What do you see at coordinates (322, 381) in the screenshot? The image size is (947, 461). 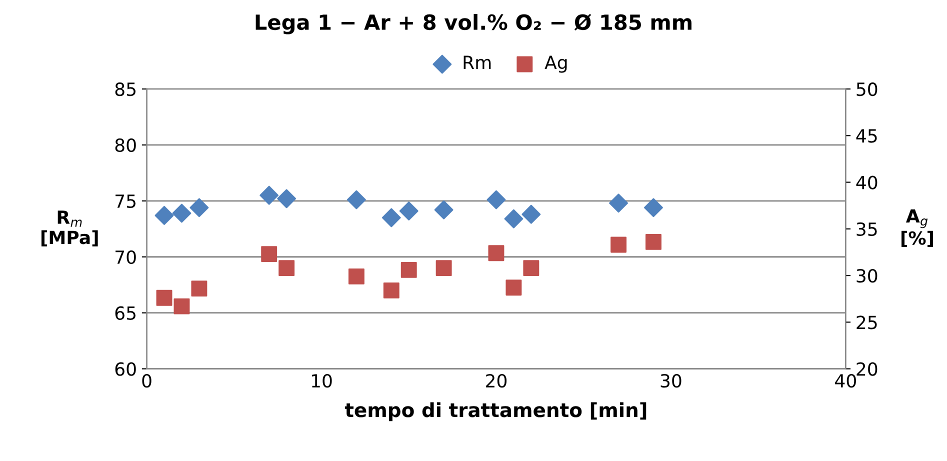 I see `x-tick-label: 10` at bounding box center [322, 381].